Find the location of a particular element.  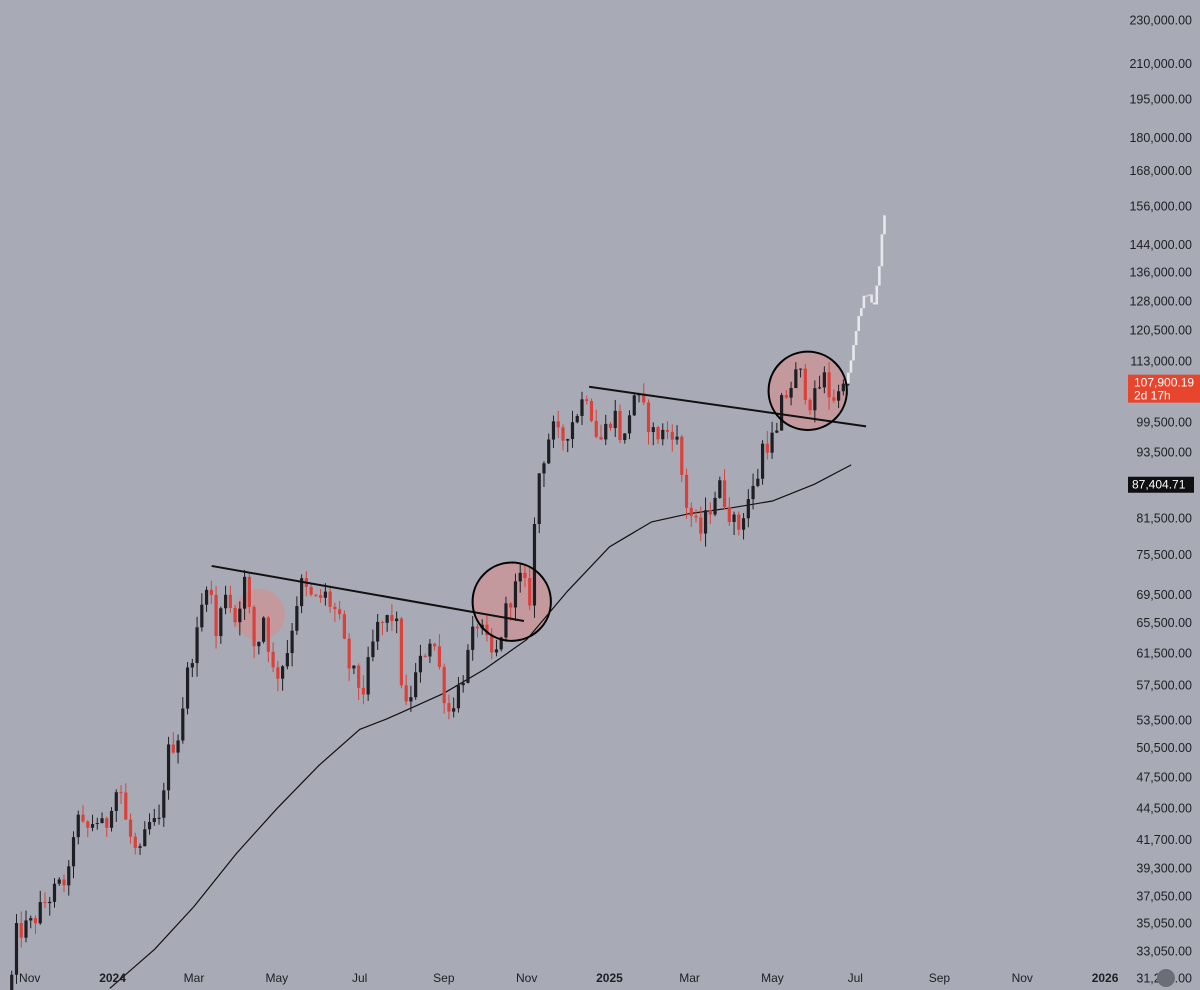

price-tick-label: 128,000.00 is located at coordinates (1160, 302).